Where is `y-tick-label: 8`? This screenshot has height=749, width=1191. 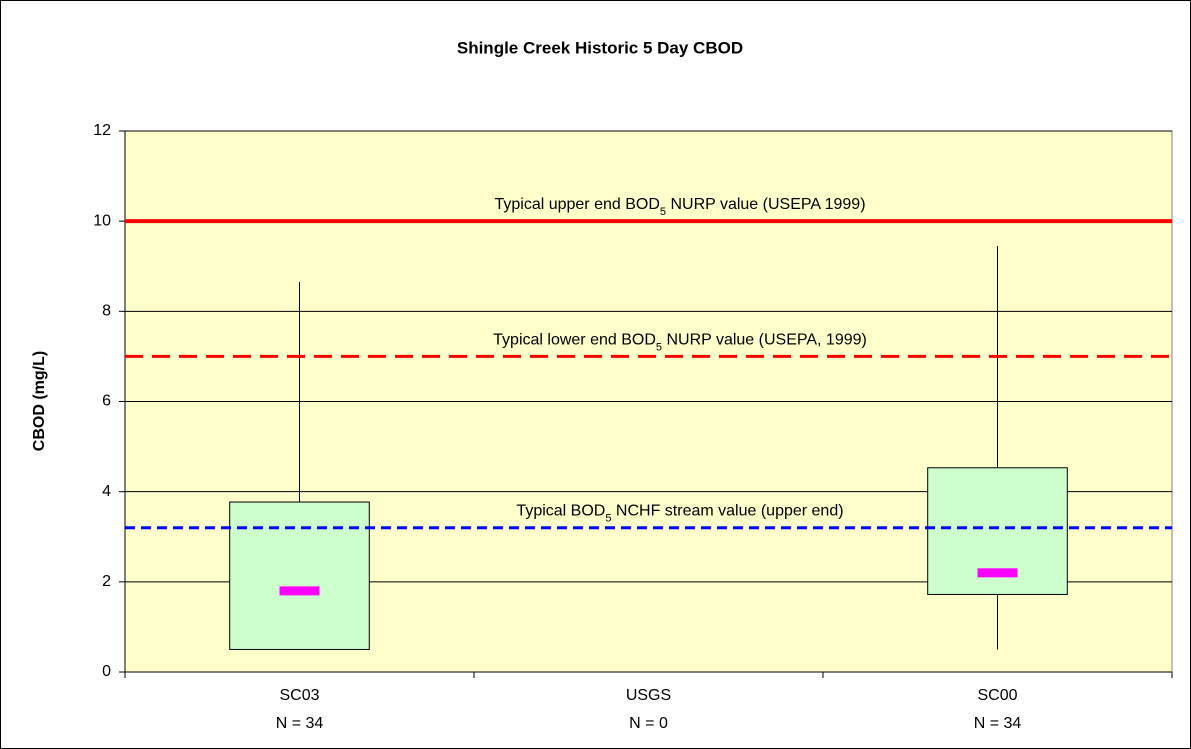 y-tick-label: 8 is located at coordinates (106, 311).